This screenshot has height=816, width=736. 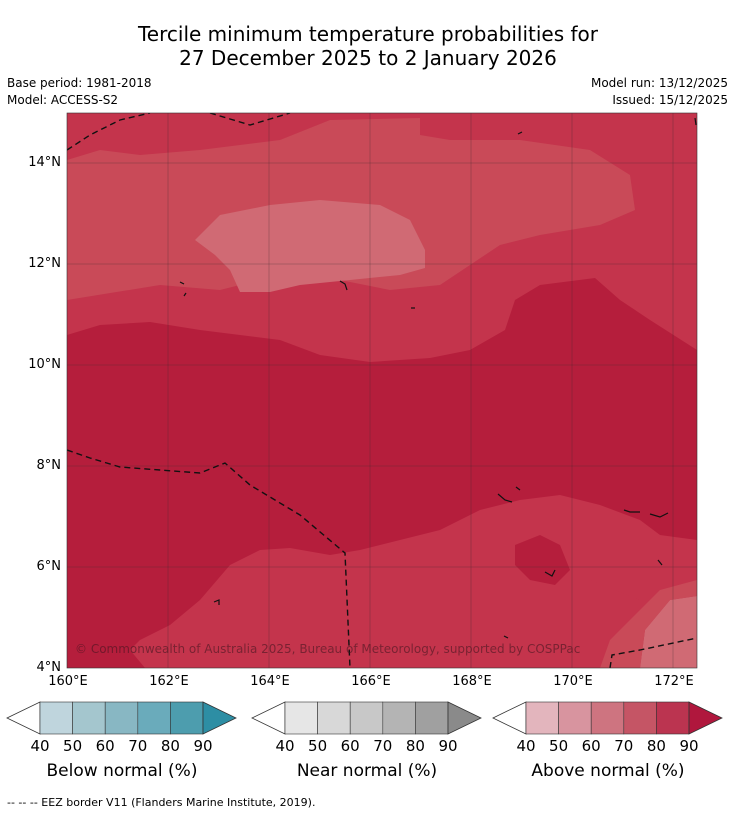 What do you see at coordinates (659, 92) in the screenshot?
I see `meta-right: Model run: 13/12/2025 Issued: 15/12/2025` at bounding box center [659, 92].